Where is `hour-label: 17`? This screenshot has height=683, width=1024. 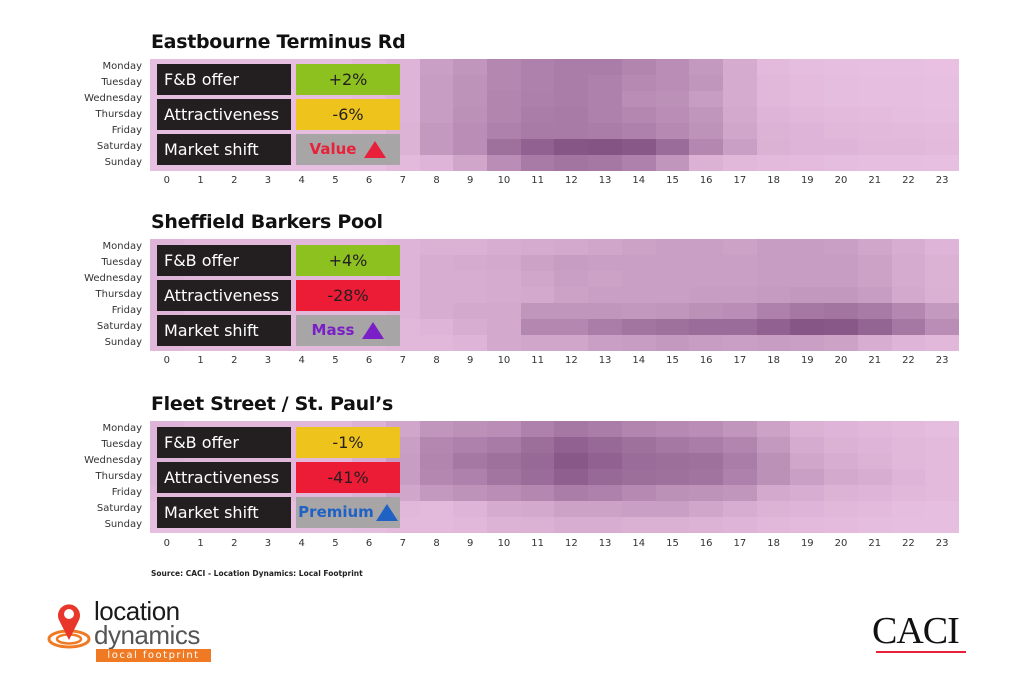
hour-label: 17 is located at coordinates (740, 360).